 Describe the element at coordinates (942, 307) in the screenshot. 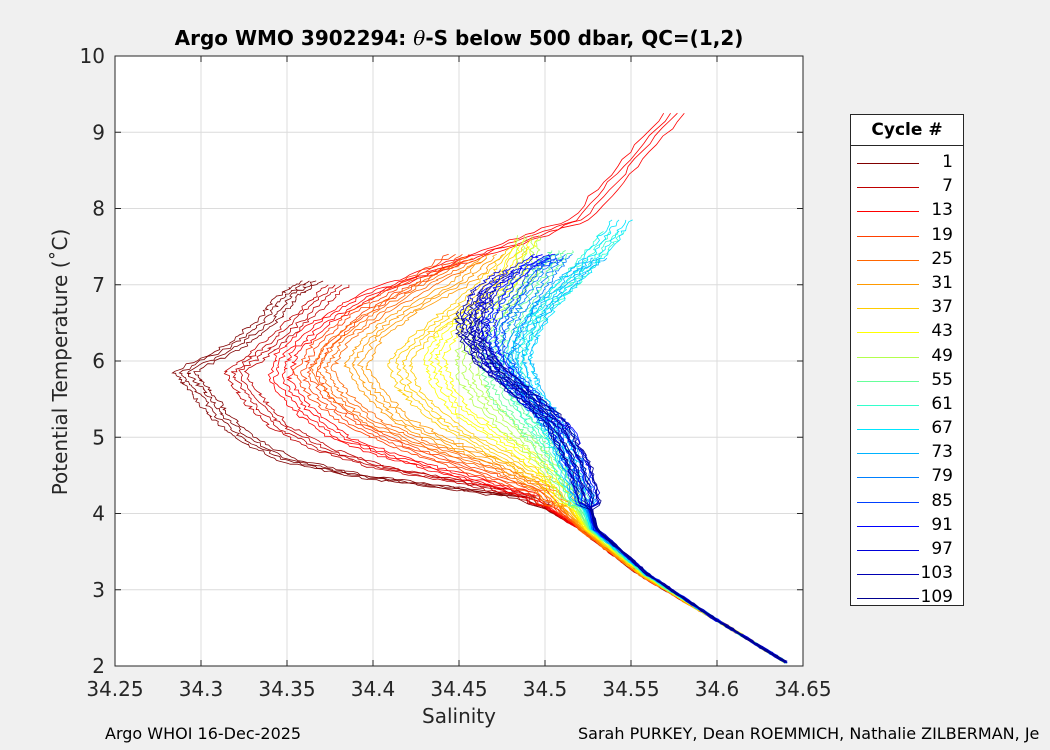

I see `legend-label: 37` at that location.